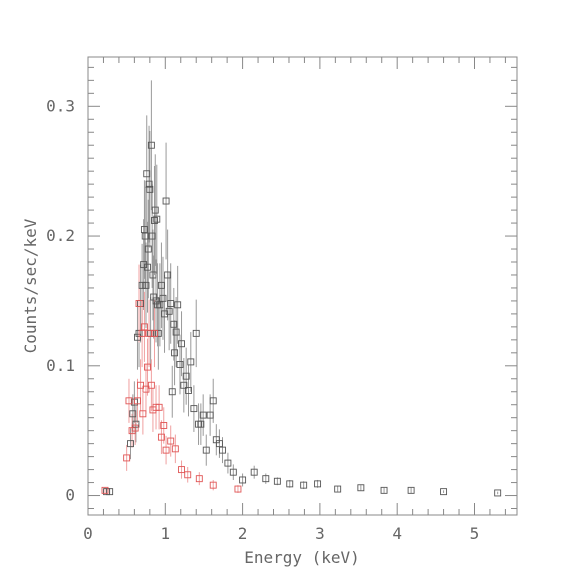 This screenshot has width=574, height=574. What do you see at coordinates (165, 533) in the screenshot?
I see `x-tick-label: 1` at bounding box center [165, 533].